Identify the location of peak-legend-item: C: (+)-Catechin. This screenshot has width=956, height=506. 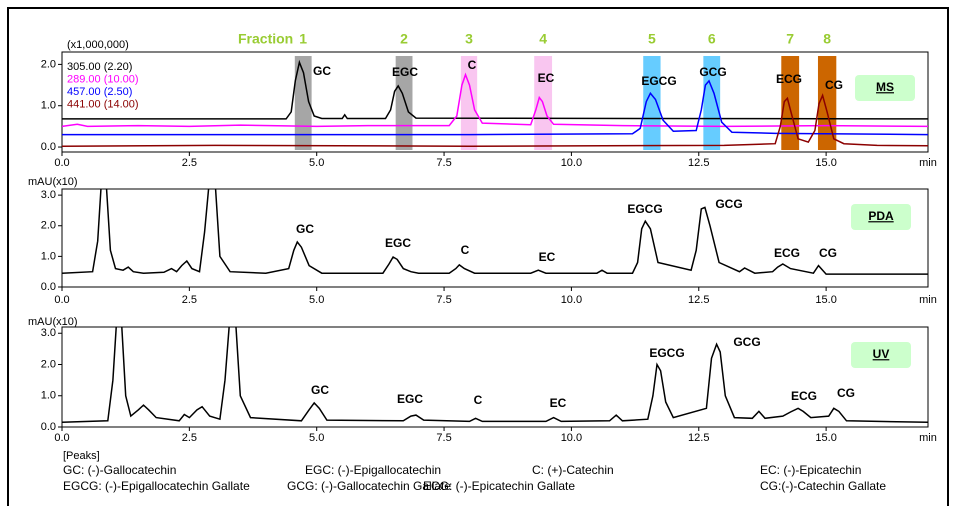
(573, 470).